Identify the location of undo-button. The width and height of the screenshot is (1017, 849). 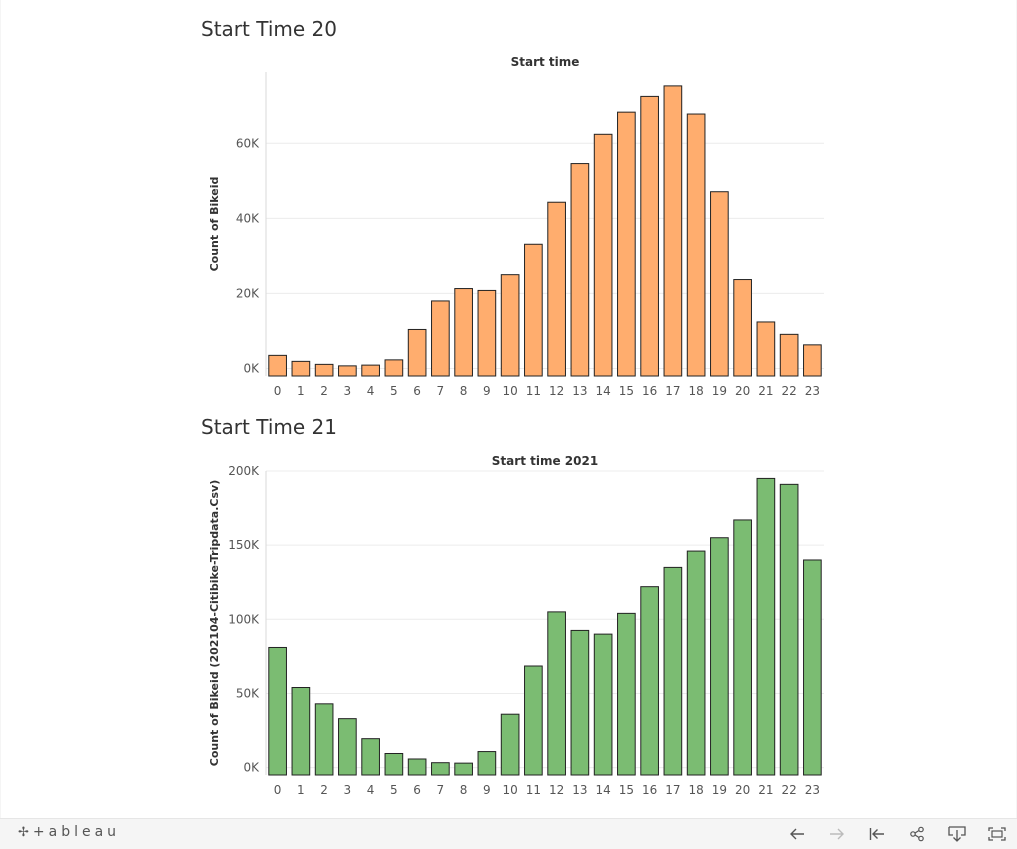
(797, 834).